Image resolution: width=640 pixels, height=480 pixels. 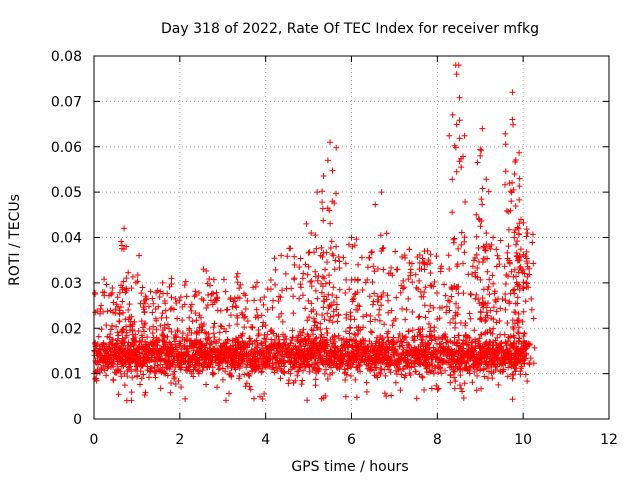 What do you see at coordinates (66, 148) in the screenshot?
I see `y-tick-label: 0.06` at bounding box center [66, 148].